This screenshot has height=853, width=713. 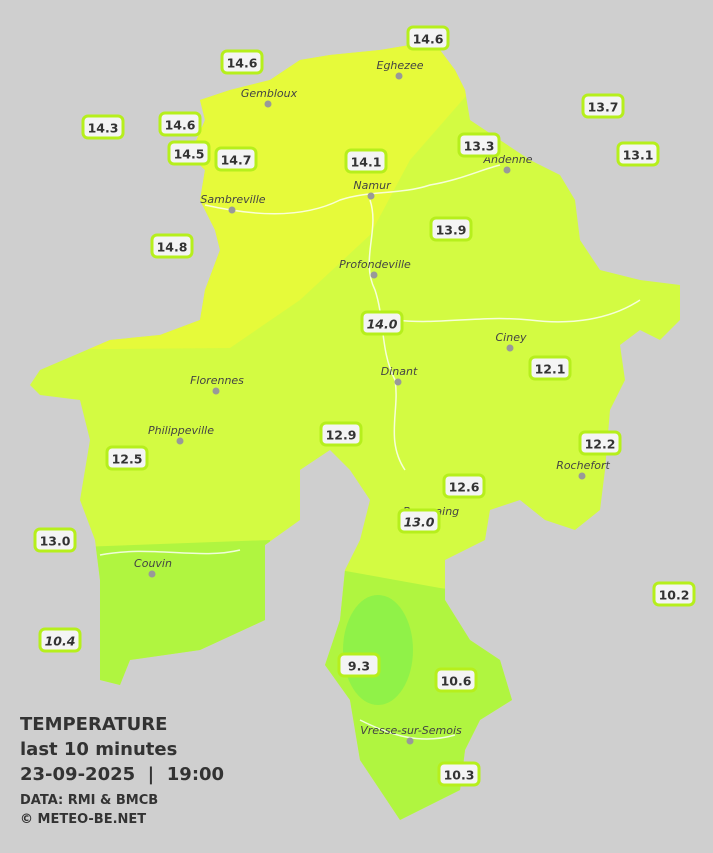 I want to click on station-value: 13.7, so click(x=603, y=107).